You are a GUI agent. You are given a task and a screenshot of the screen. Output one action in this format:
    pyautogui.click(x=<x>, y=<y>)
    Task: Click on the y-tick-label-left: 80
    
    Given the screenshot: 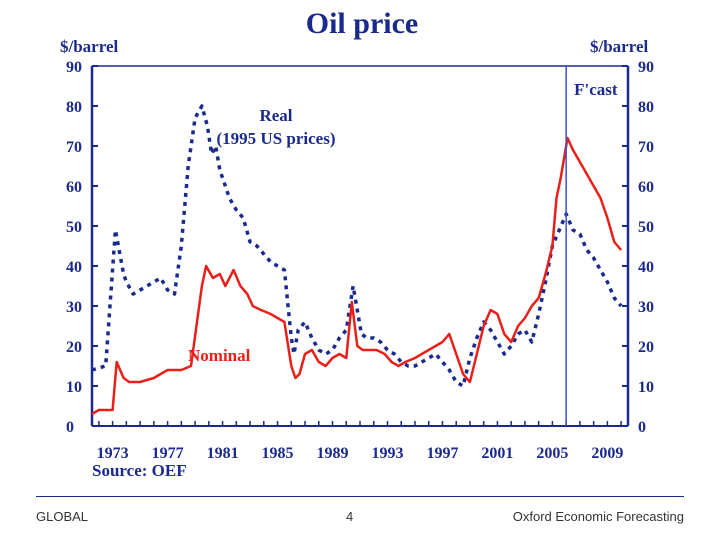 What is the action you would take?
    pyautogui.click(x=74, y=107)
    